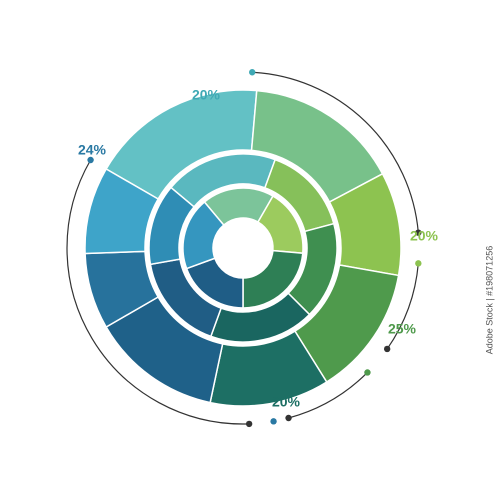  What do you see at coordinates (92, 150) in the screenshot?
I see `percent-label: 24%` at bounding box center [92, 150].